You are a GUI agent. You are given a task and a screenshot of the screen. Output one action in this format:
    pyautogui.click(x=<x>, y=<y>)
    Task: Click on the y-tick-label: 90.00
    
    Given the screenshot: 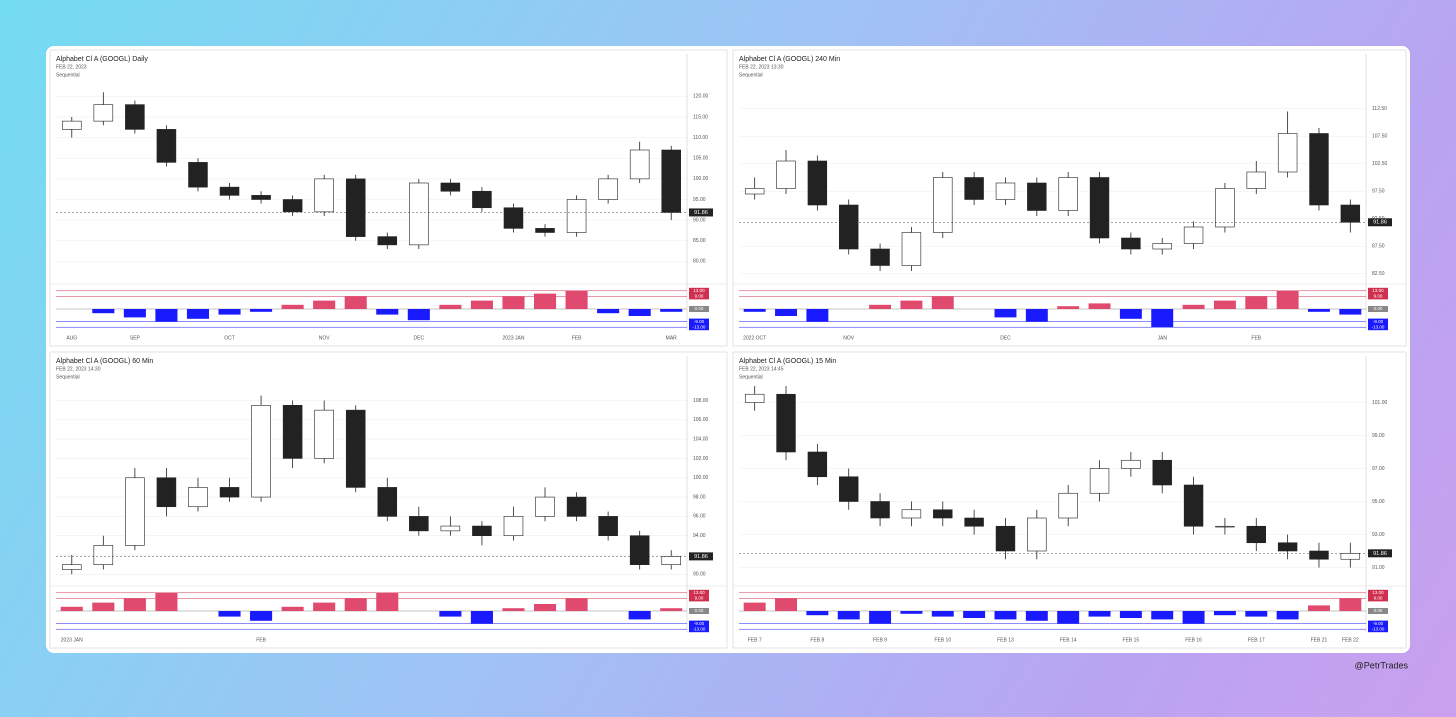 What is the action you would take?
    pyautogui.click(x=699, y=575)
    